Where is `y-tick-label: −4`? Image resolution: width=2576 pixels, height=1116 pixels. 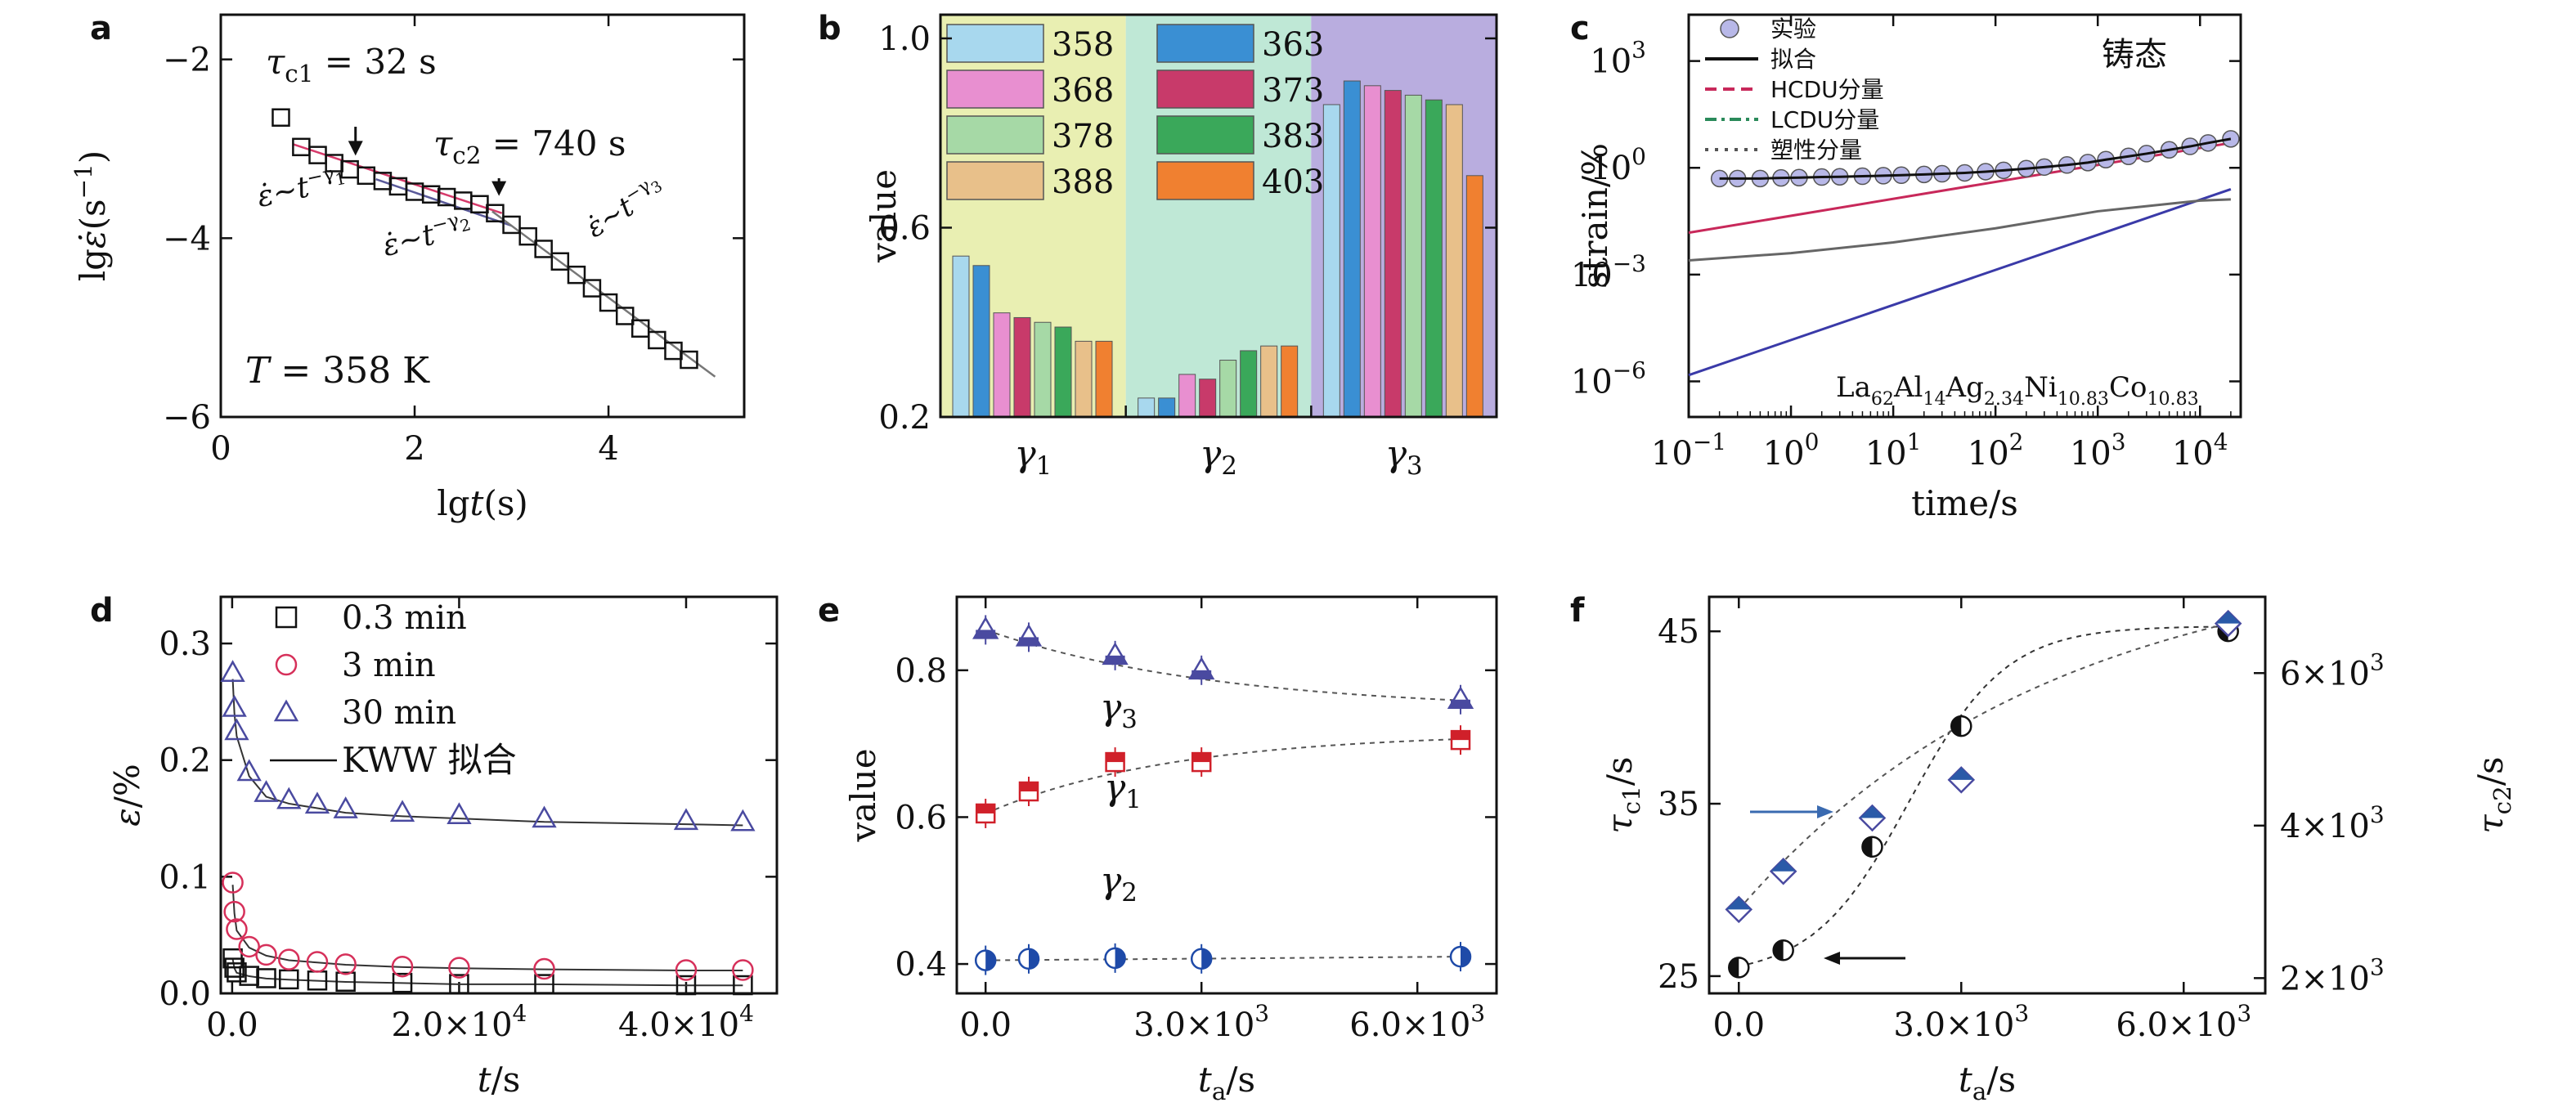 y-tick-label: −4 is located at coordinates (187, 239).